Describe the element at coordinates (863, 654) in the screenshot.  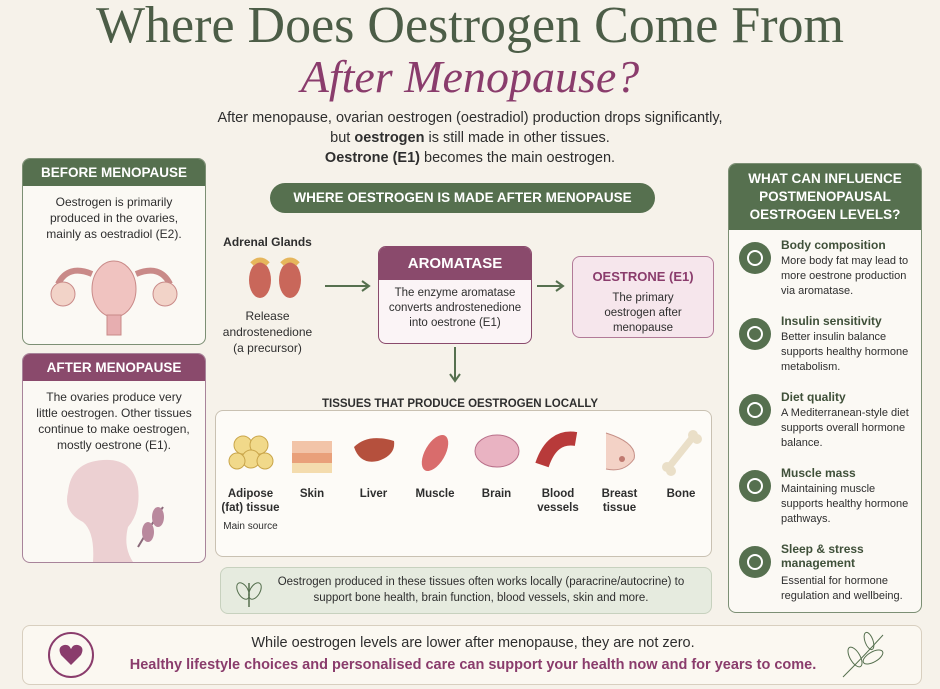
I see `leaves-icon` at that location.